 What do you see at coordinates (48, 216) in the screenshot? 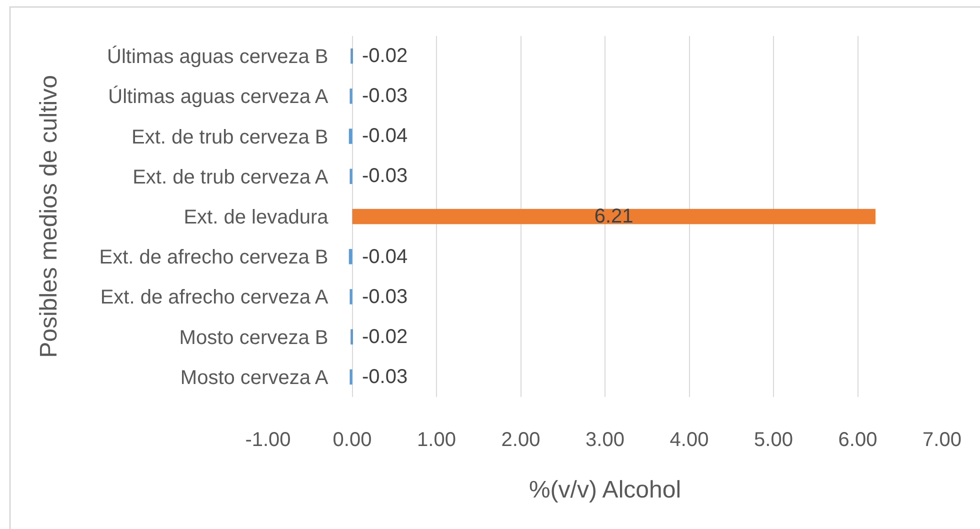
I see `y-axis-title: Posibles medios de cultivo` at bounding box center [48, 216].